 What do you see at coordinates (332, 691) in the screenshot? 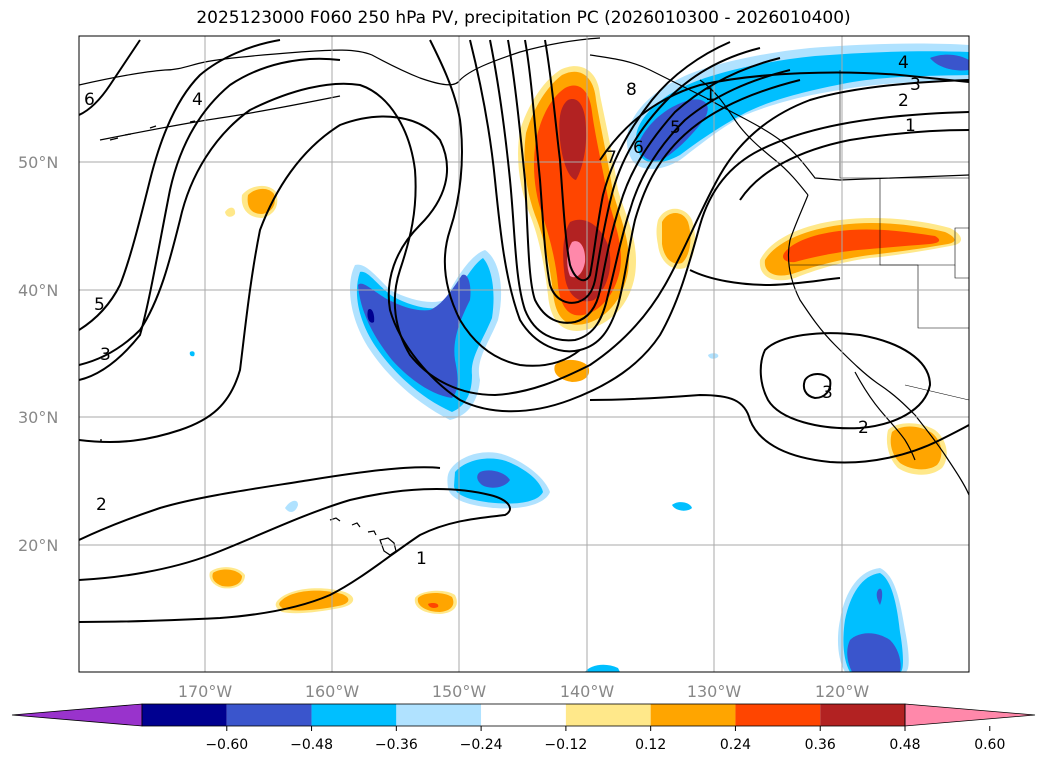
I see `lon-label: 160°W` at bounding box center [332, 691].